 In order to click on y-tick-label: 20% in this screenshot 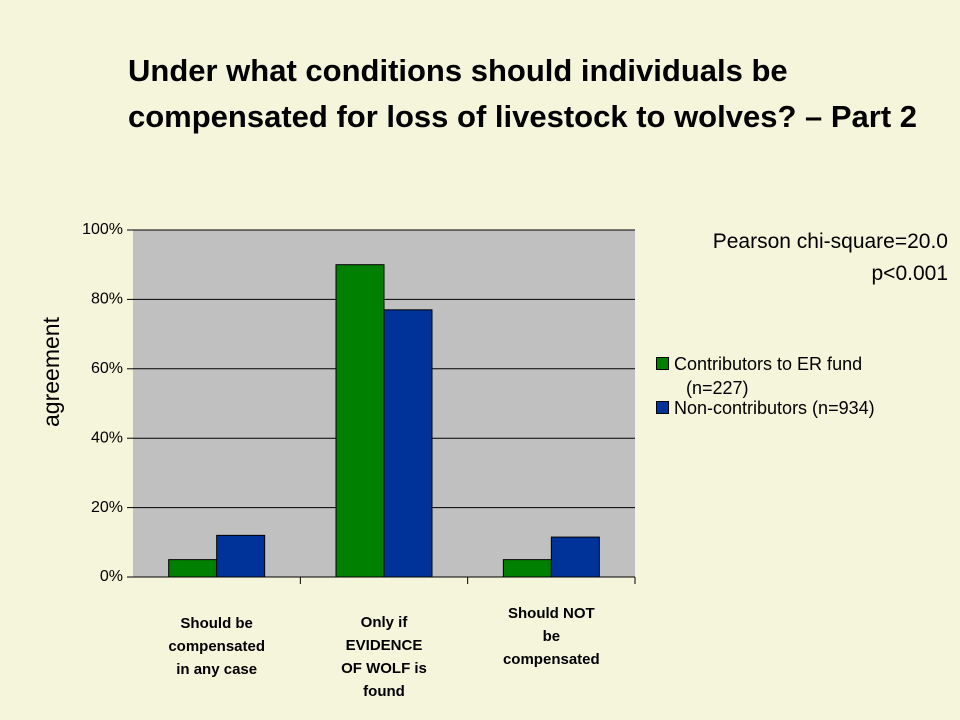, I will do `click(107, 507)`.